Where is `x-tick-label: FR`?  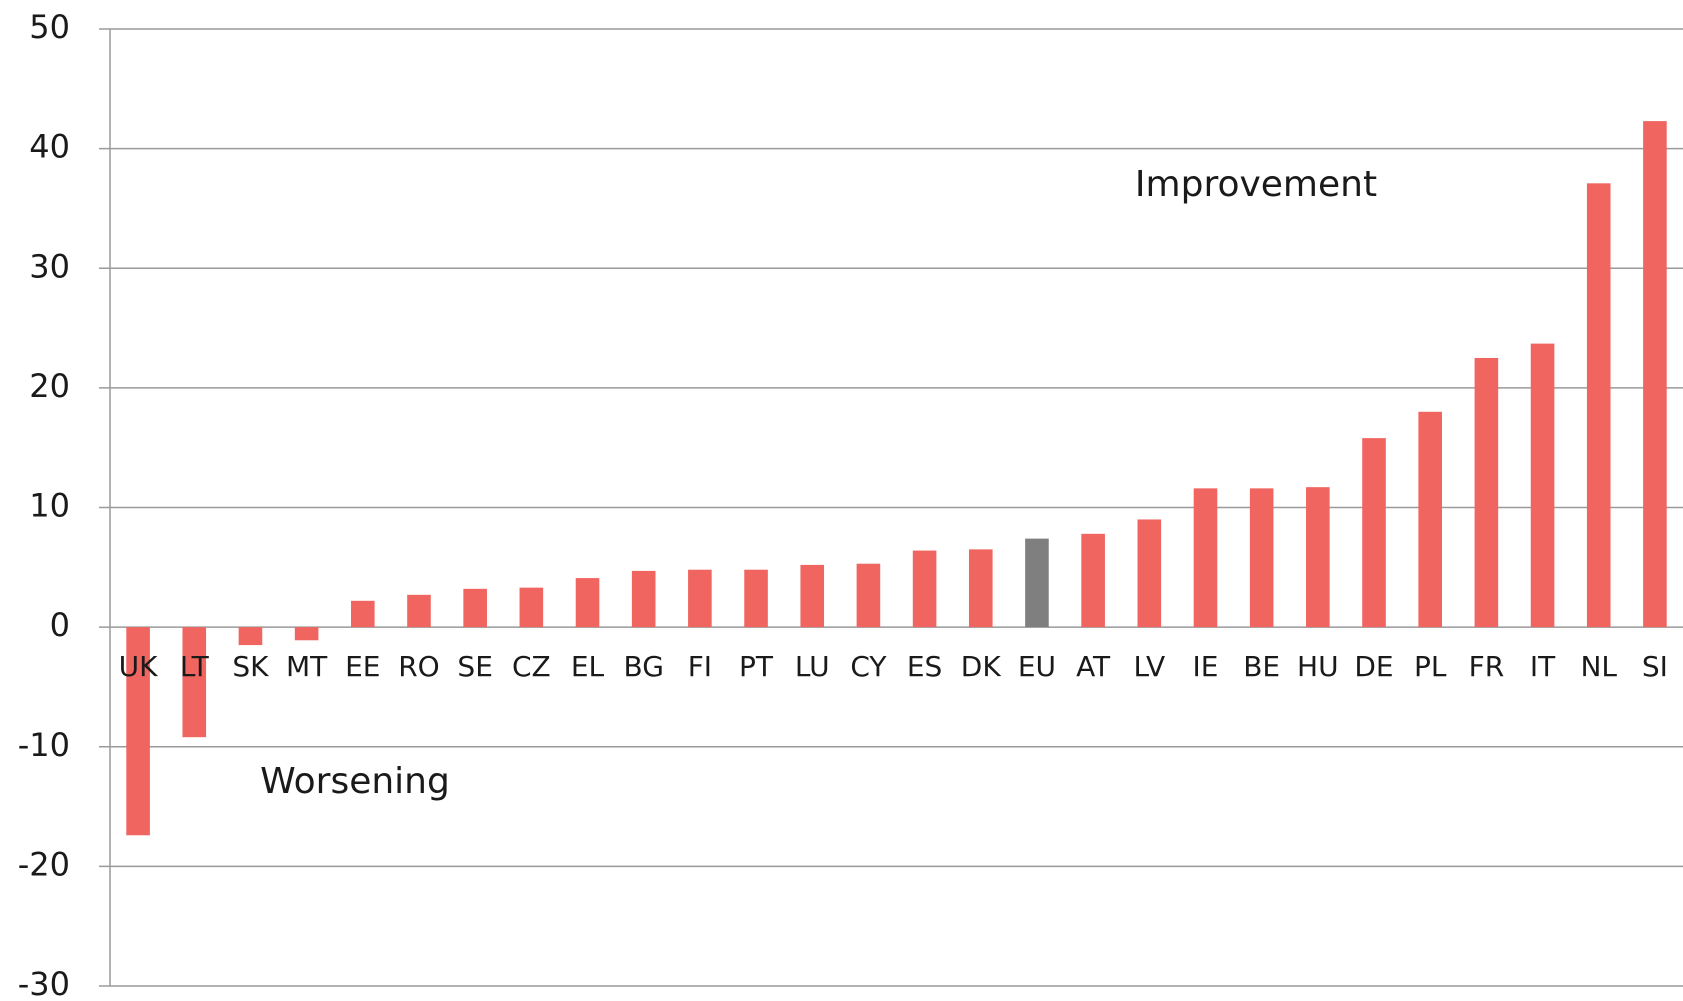
x-tick-label: FR is located at coordinates (1487, 666).